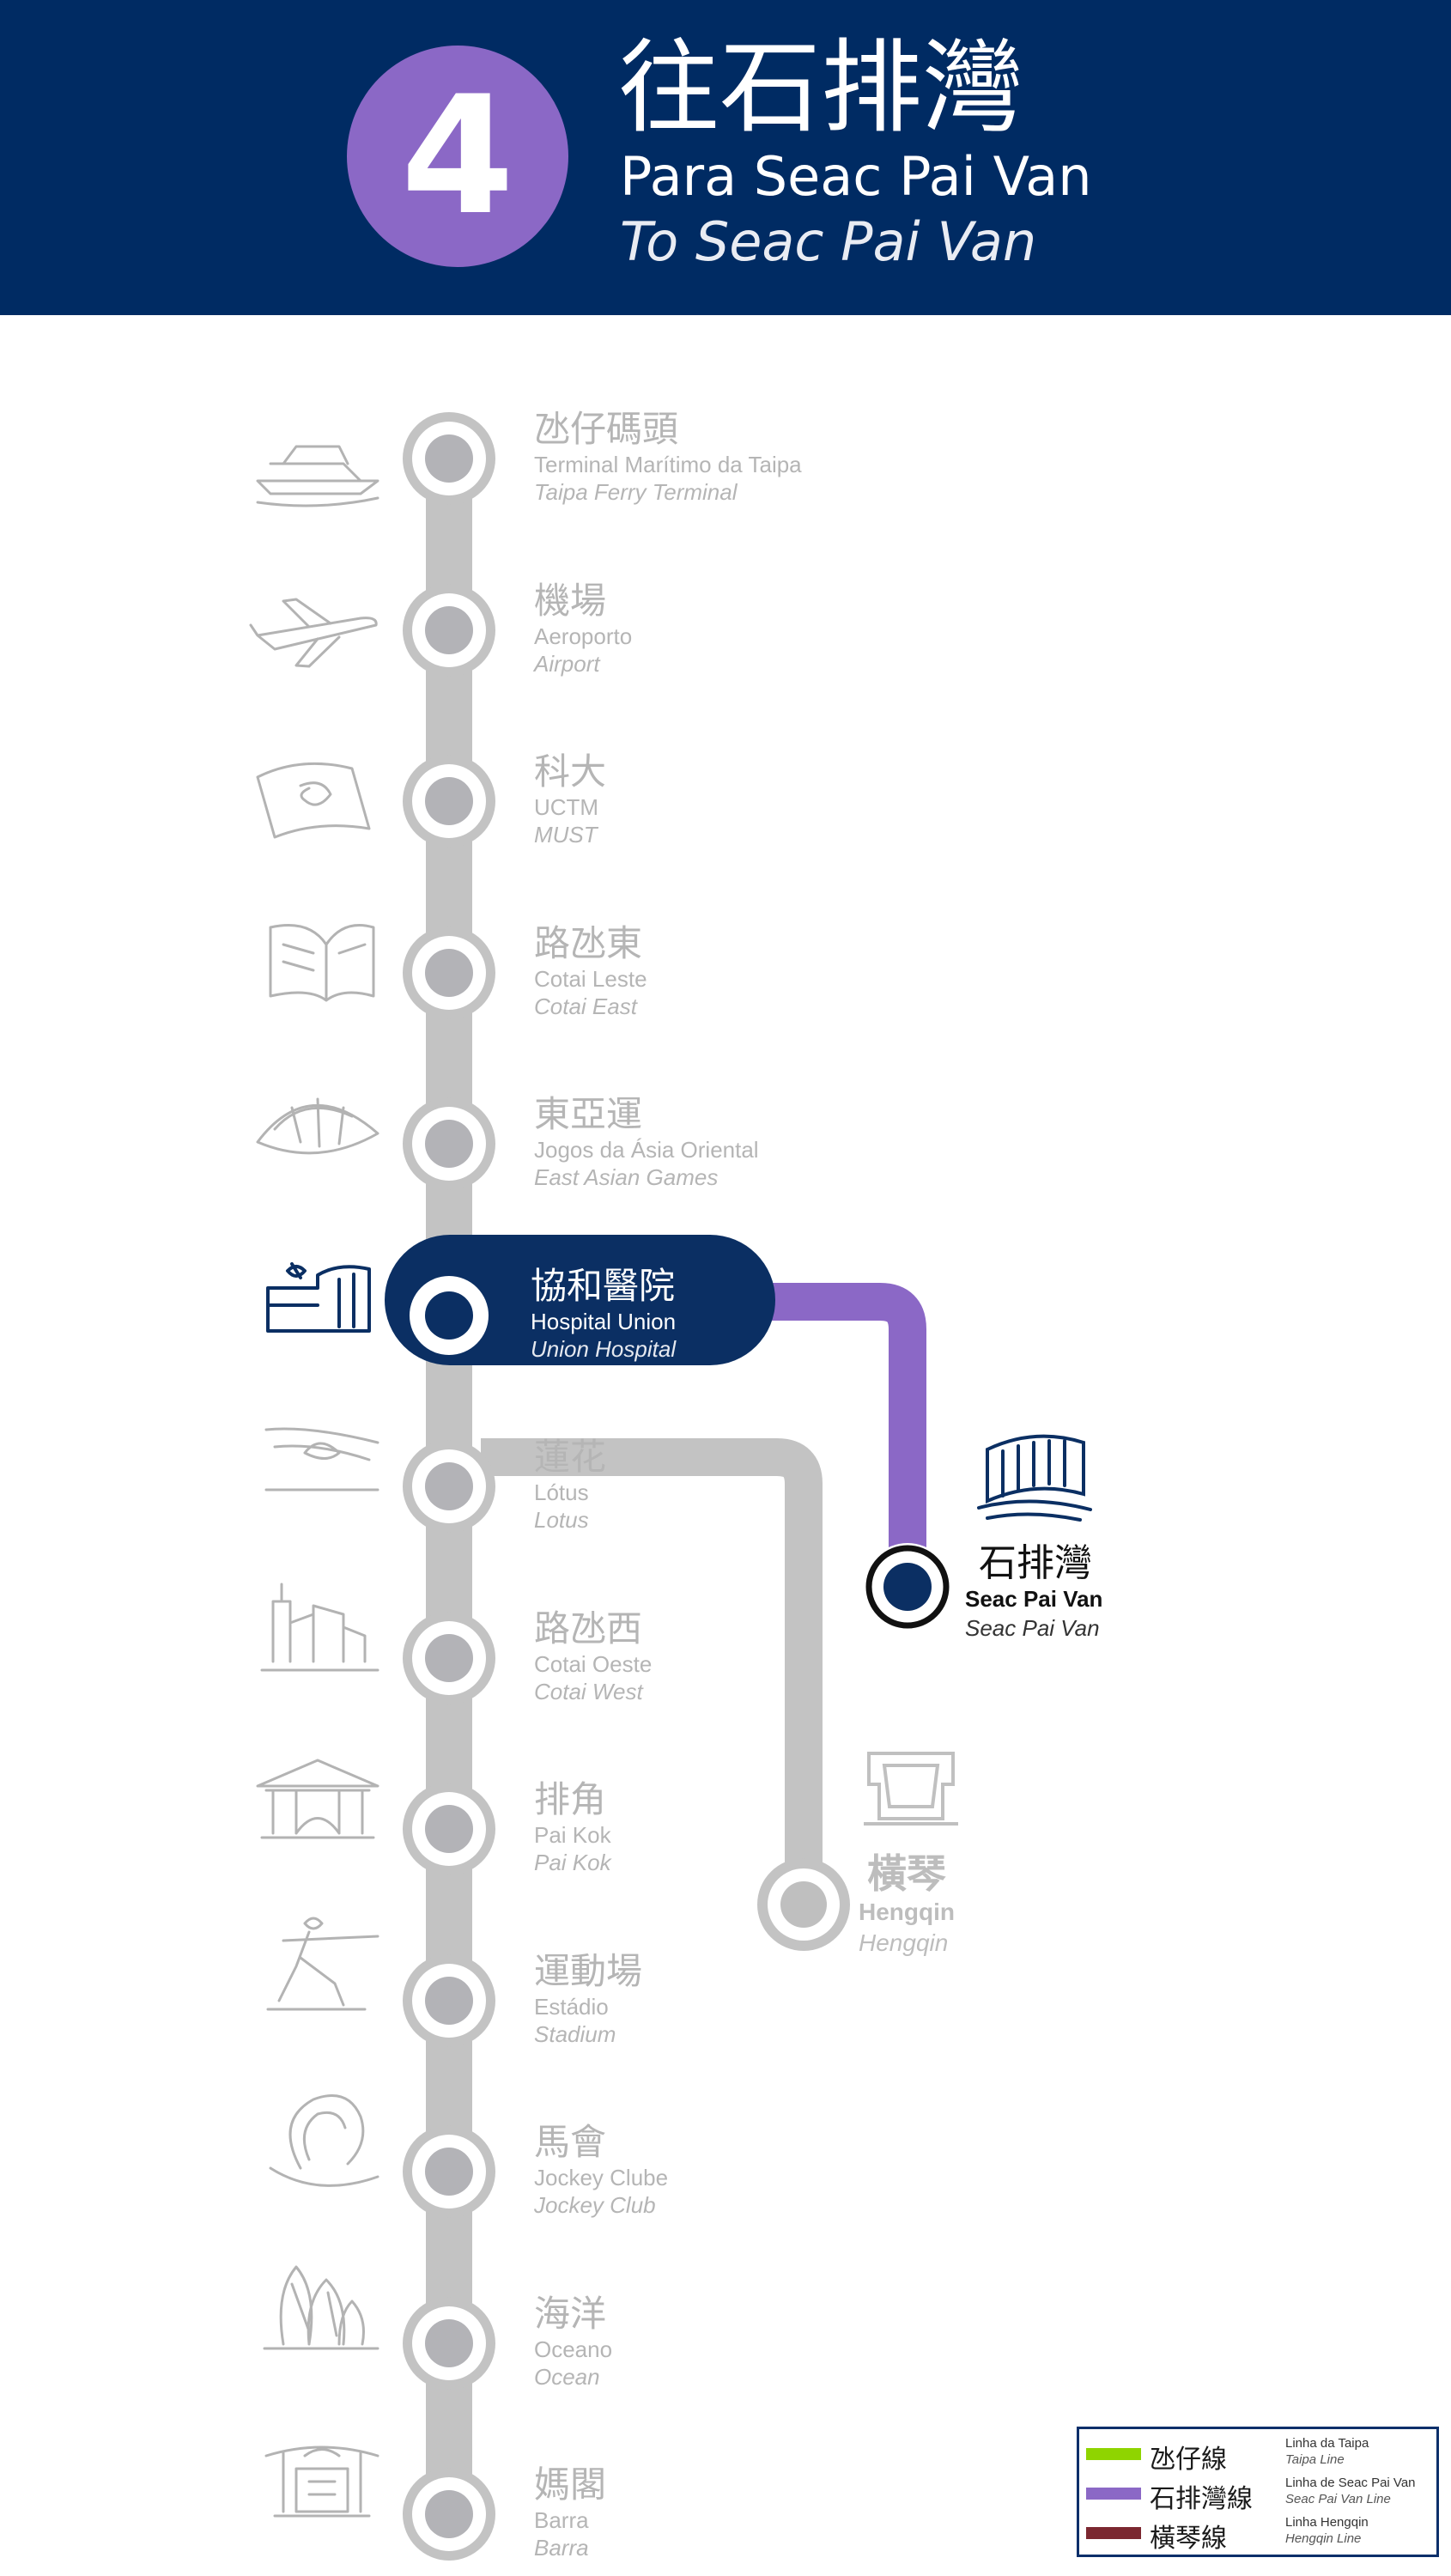 Image resolution: width=1451 pixels, height=2576 pixels. Describe the element at coordinates (318, 476) in the screenshot. I see `ferry-icon` at that location.